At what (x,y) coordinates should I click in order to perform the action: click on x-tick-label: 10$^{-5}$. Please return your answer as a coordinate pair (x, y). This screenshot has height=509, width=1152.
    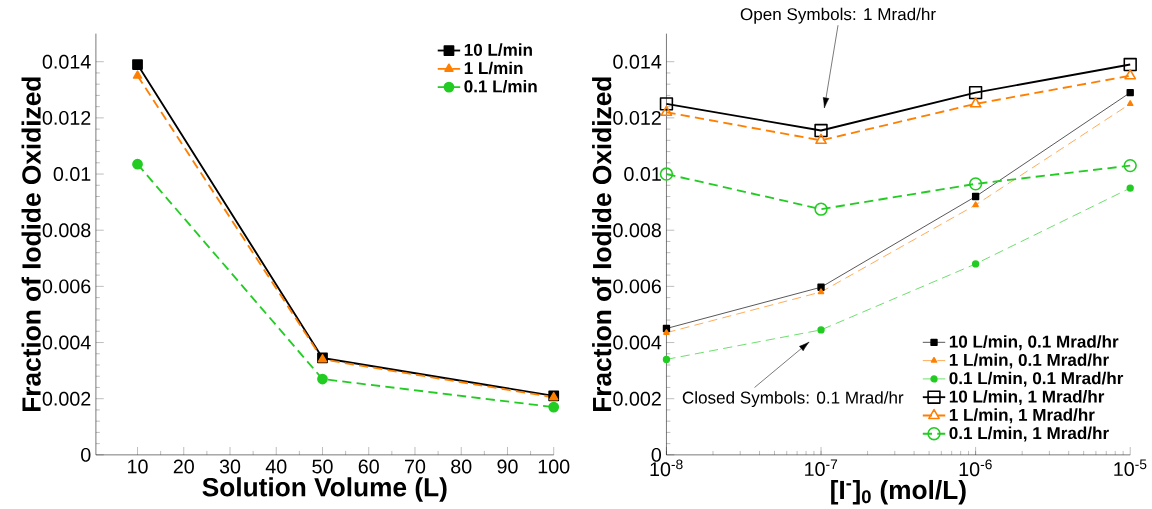
    Looking at the image, I should click on (1130, 468).